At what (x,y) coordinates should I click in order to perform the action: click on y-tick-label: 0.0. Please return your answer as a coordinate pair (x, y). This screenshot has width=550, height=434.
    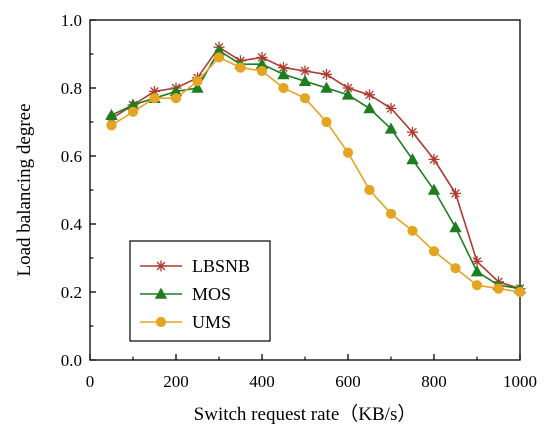
    Looking at the image, I should click on (71, 360).